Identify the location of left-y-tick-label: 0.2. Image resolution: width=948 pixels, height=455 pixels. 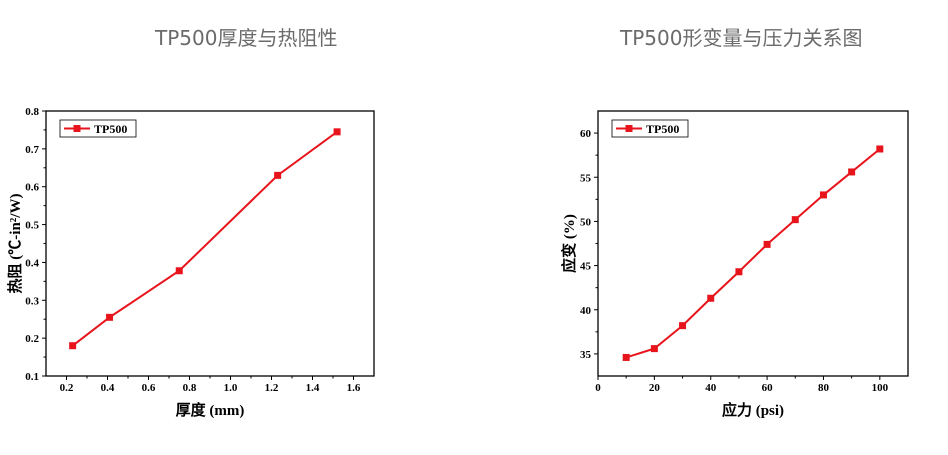
(32, 339).